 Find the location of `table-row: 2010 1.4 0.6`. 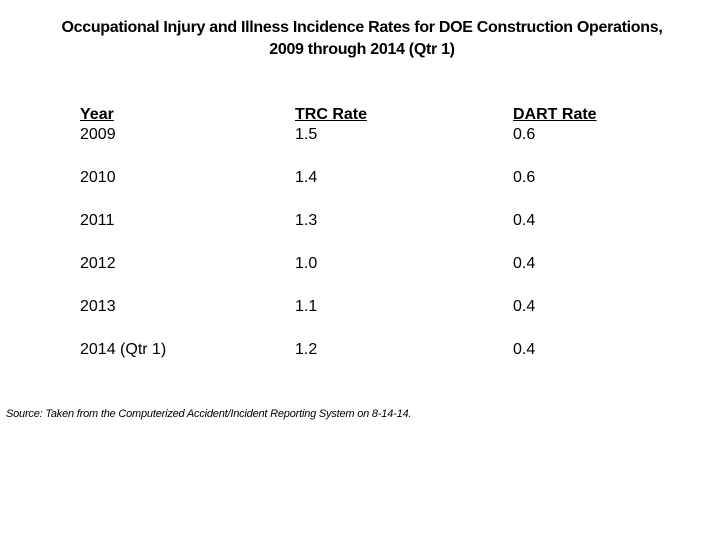

table-row: 2010 1.4 0.6 is located at coordinates (370, 177).